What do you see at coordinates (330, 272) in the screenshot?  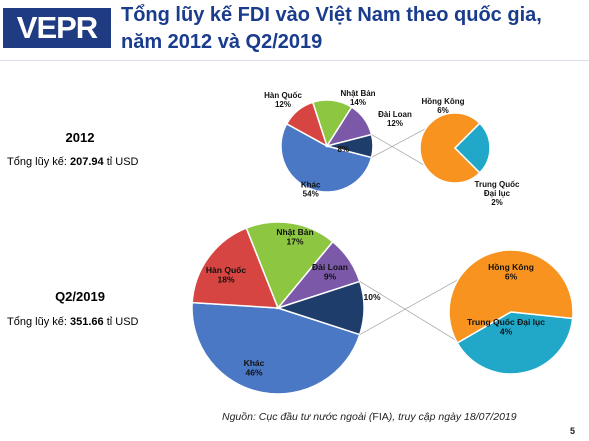 I see `slice-label-dai-loan: Đài Loan 9%` at bounding box center [330, 272].